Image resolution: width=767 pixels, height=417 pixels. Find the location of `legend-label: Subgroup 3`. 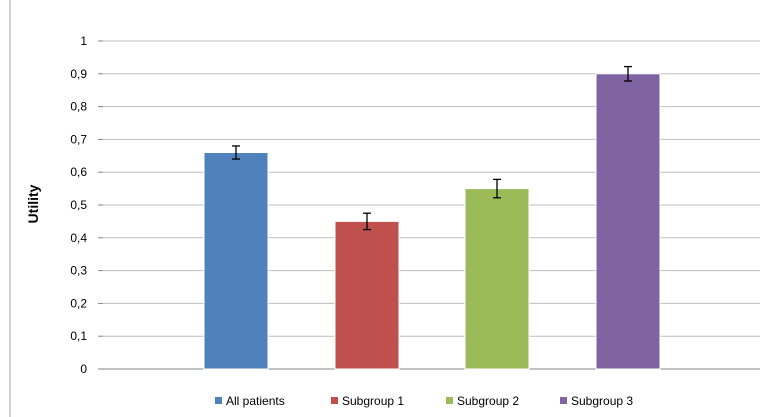

legend-label: Subgroup 3 is located at coordinates (602, 401).